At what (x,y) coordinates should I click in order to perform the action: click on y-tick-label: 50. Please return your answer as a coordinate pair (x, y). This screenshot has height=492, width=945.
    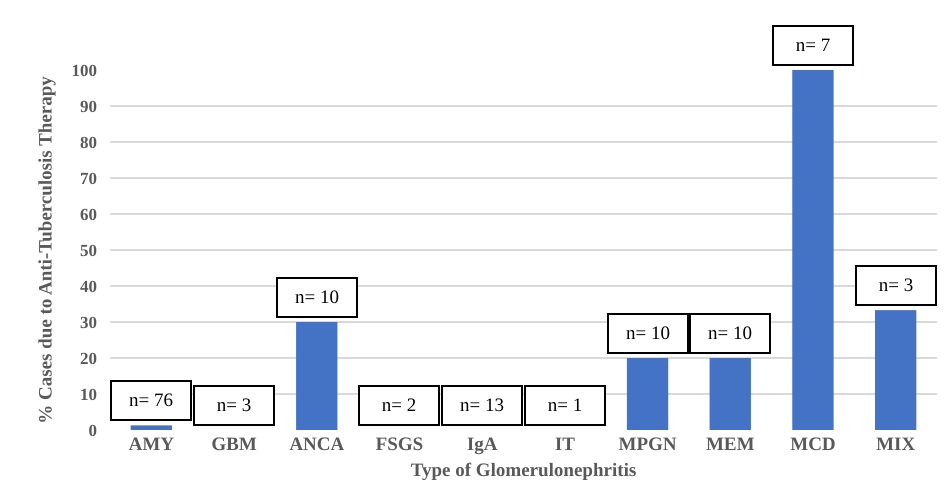
    Looking at the image, I should click on (88, 250).